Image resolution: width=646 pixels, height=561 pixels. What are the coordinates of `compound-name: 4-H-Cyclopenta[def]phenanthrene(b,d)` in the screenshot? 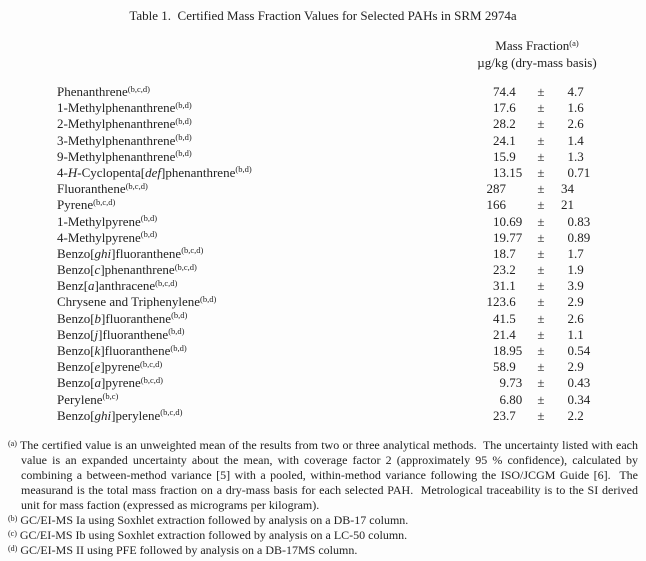 It's located at (154, 172).